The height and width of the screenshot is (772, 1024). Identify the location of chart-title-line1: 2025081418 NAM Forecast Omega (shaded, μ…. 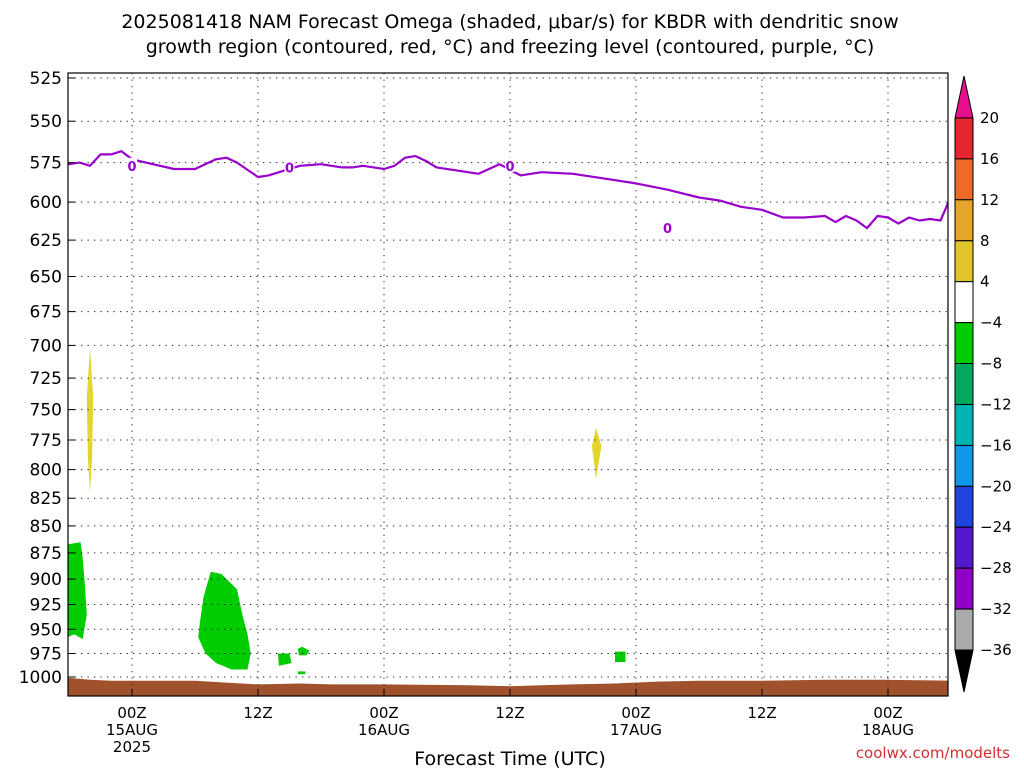
(509, 22).